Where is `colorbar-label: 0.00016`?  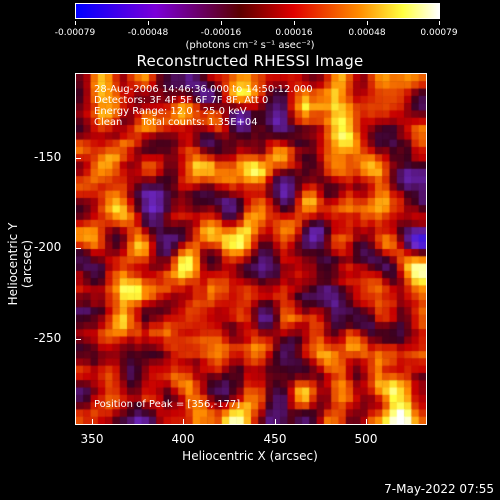 colorbar-label: 0.00016 is located at coordinates (294, 33).